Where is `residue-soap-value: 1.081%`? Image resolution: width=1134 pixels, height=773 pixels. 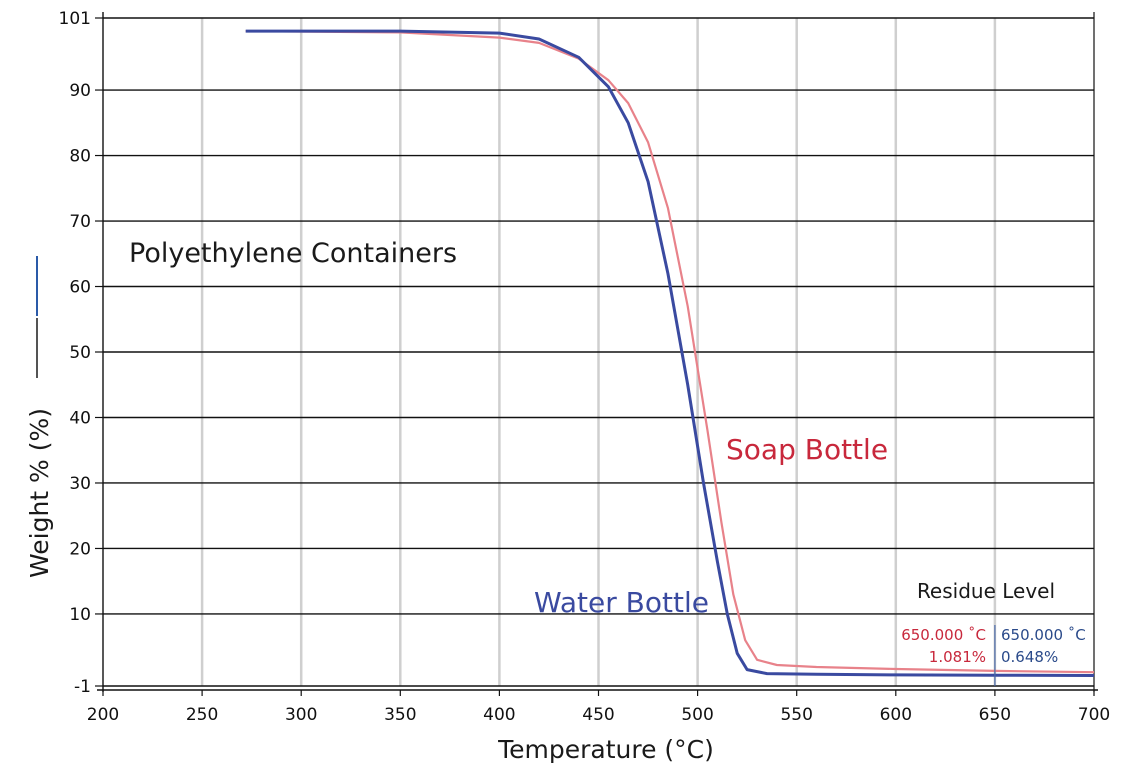
residue-soap-value: 1.081% is located at coordinates (957, 657).